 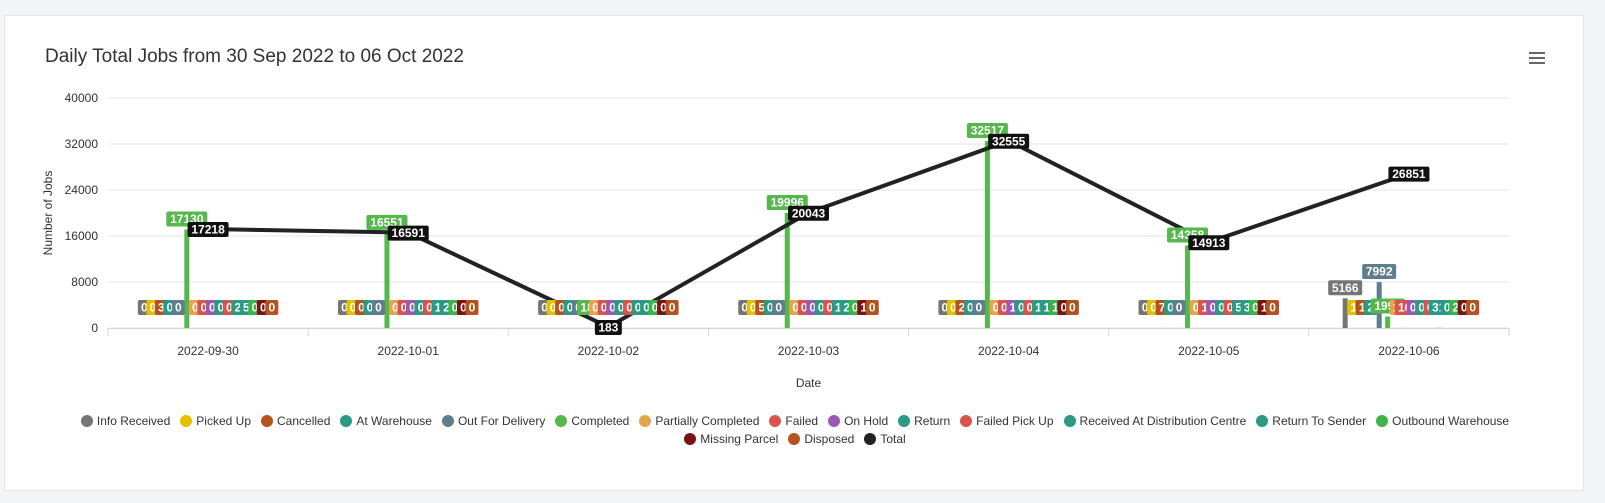 I want to click on data-label: 26851, so click(x=1409, y=174).